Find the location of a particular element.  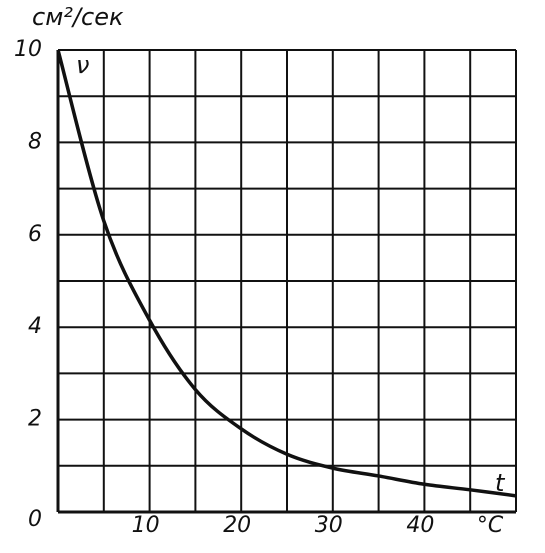

x-tick-label: 10 is located at coordinates (146, 525).